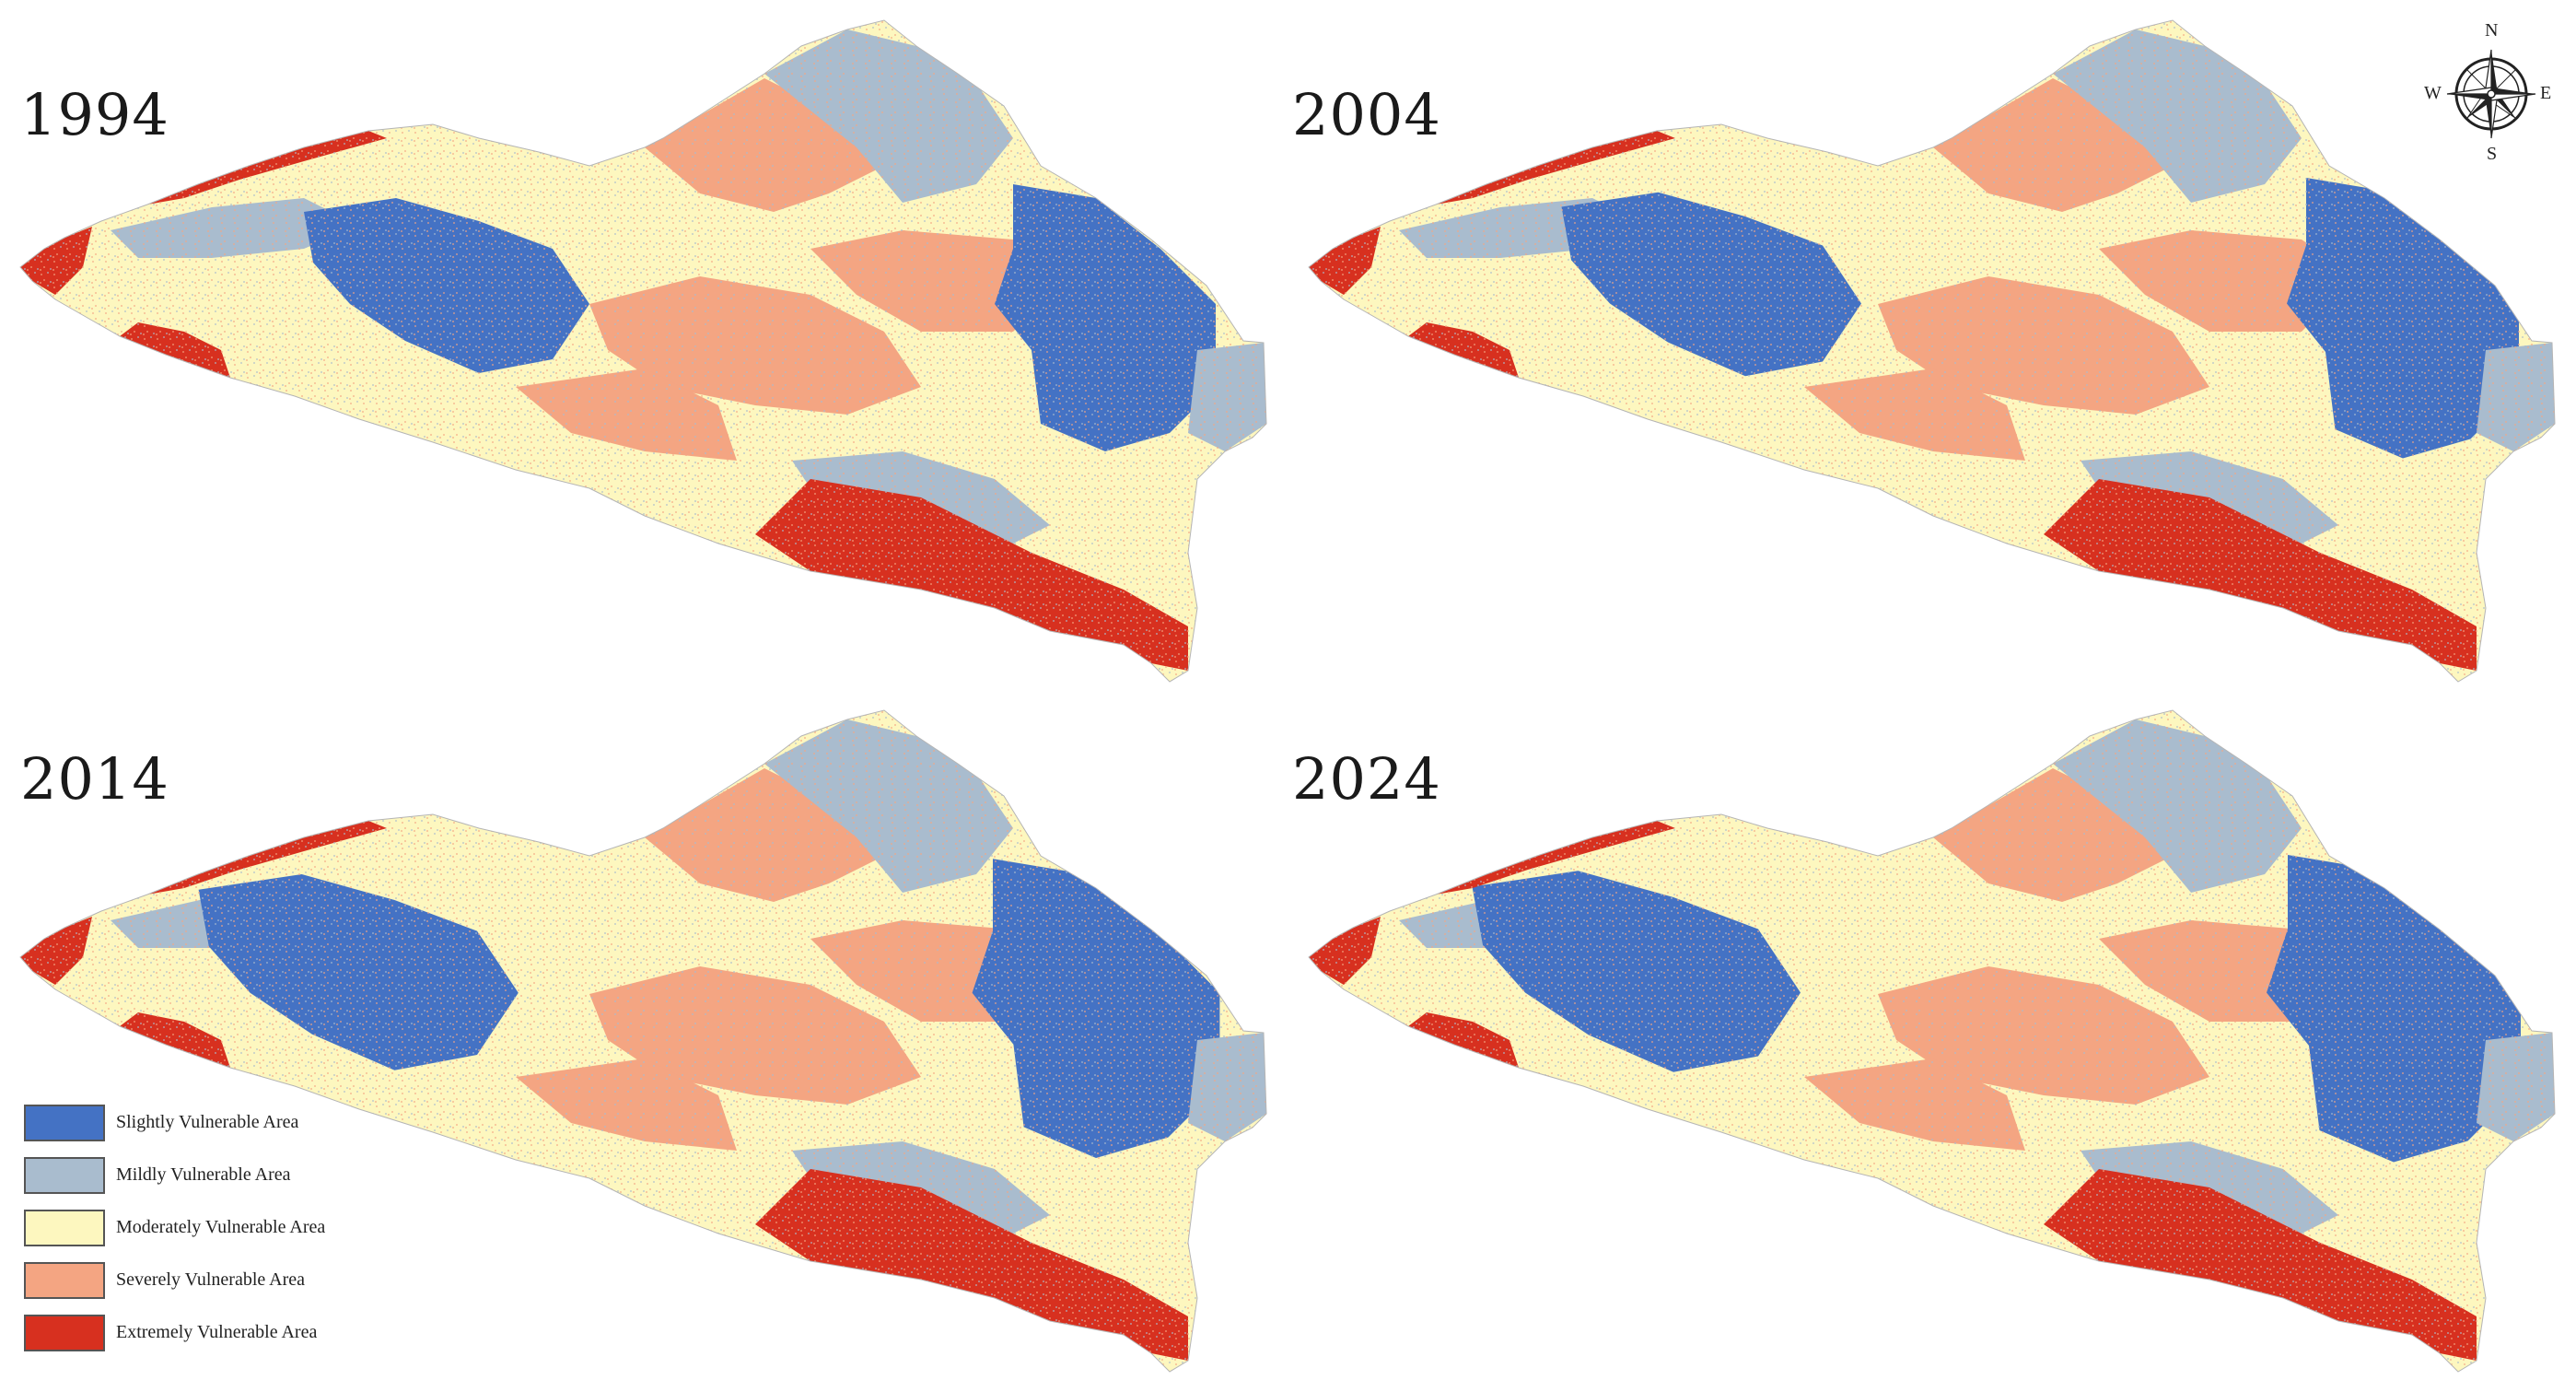  I want to click on legend-label-mildly: Mildly Vulnerable Area, so click(203, 1175).